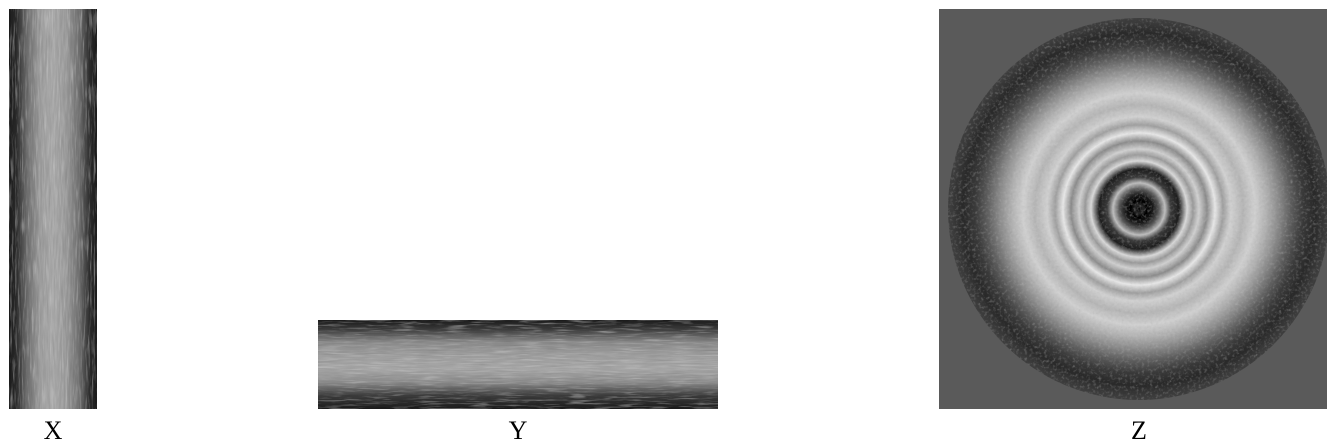  Describe the element at coordinates (53, 430) in the screenshot. I see `caption-x: X` at that location.